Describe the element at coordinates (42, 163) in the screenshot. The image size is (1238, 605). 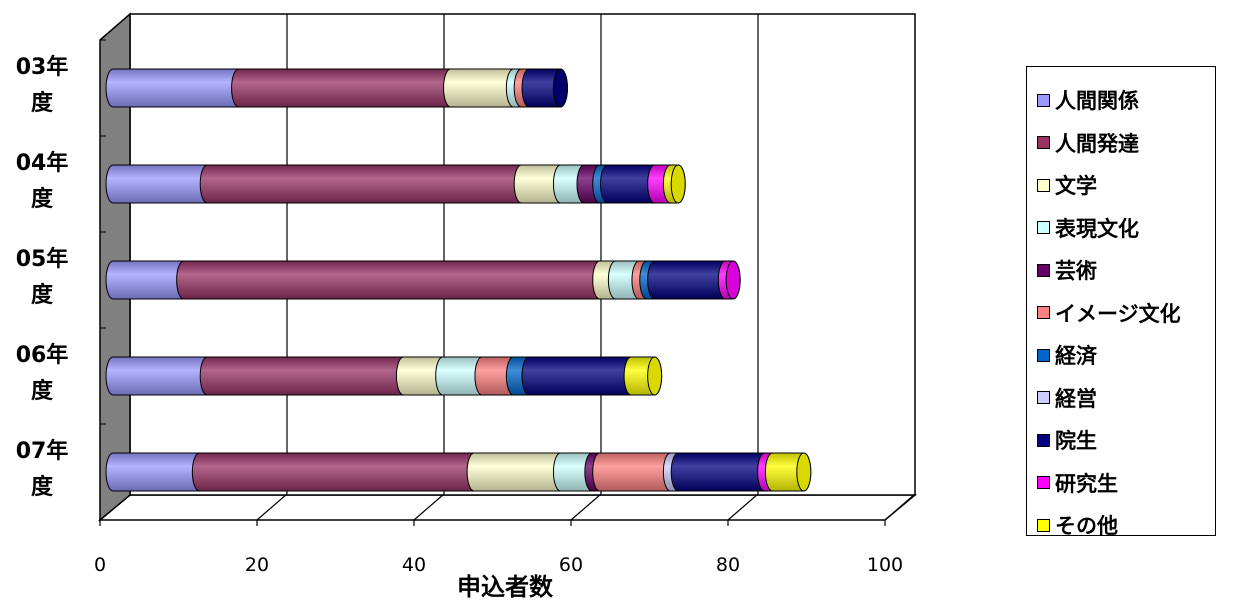
I see `category-label-line: 04年` at that location.